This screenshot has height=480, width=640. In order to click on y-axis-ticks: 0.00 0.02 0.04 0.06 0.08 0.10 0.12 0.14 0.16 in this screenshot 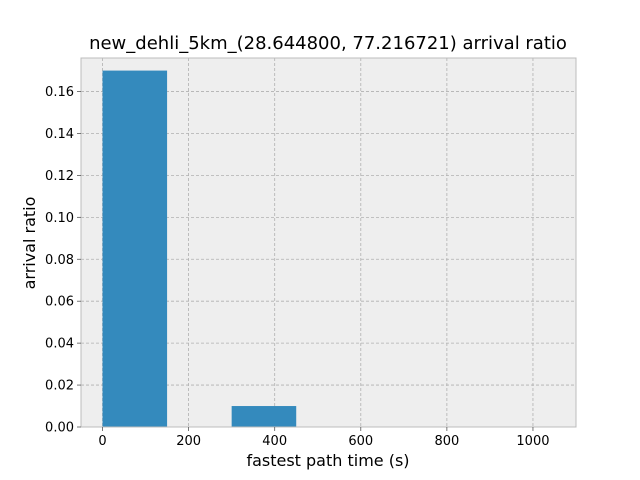, I will do `click(63, 260)`.